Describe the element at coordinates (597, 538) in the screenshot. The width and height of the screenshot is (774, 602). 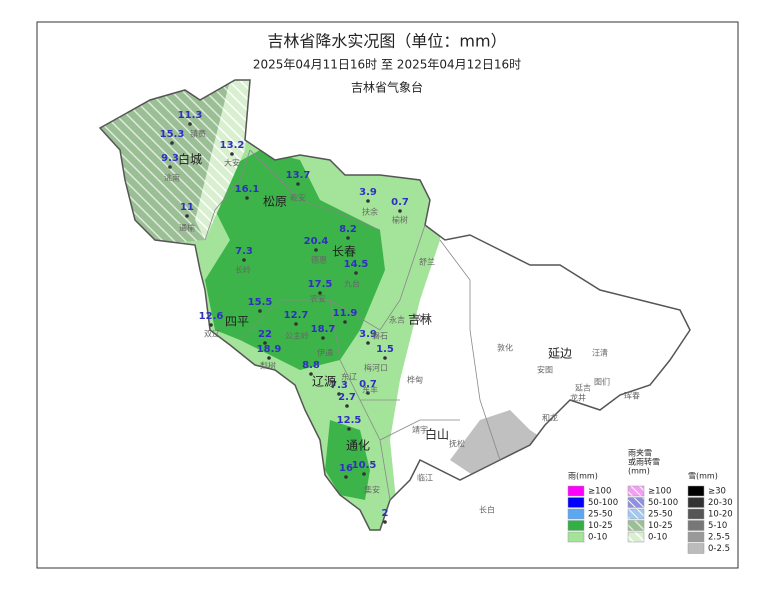
I see `legend-label: 0-10` at that location.